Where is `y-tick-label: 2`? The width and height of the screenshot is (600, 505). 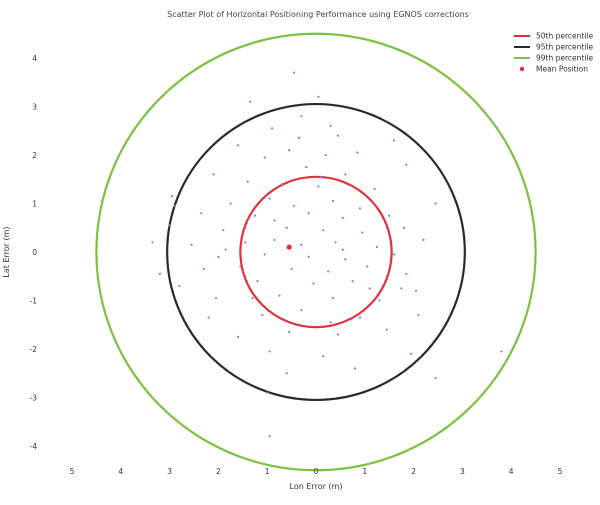
y-tick-label: 2 is located at coordinates (34, 155).